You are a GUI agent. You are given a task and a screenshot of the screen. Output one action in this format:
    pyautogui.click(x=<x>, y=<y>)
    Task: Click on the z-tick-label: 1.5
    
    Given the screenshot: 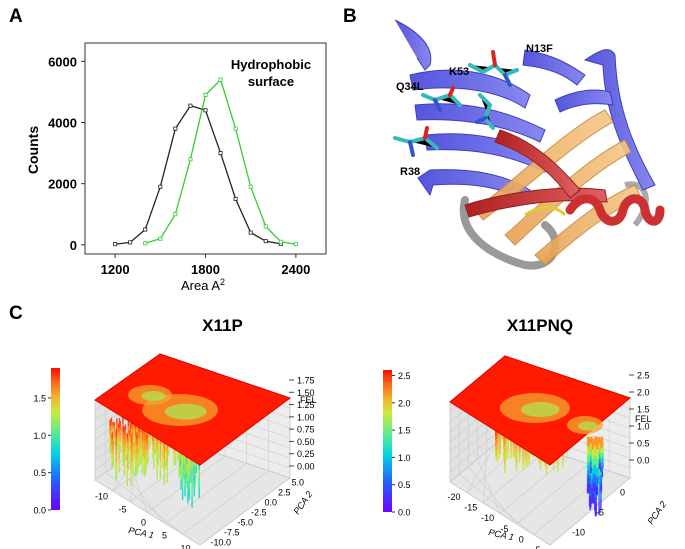 What is the action you would take?
    pyautogui.click(x=643, y=410)
    